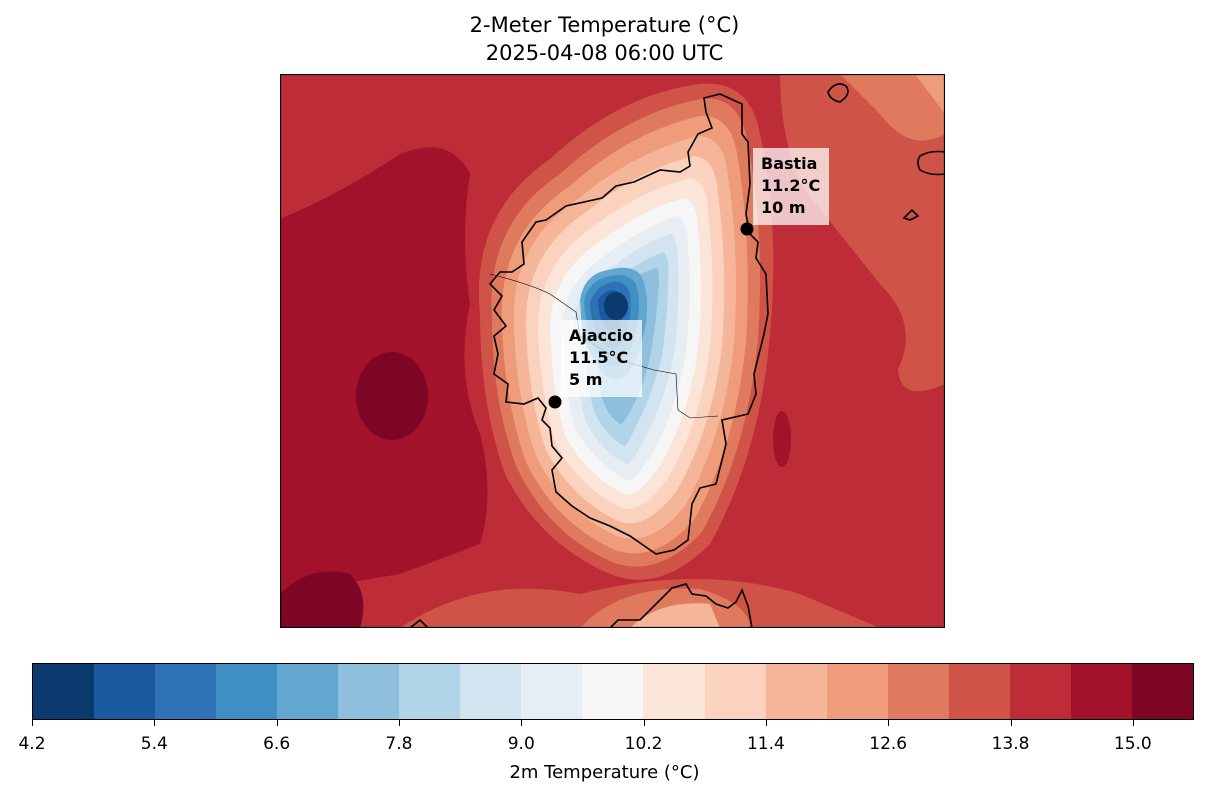 The height and width of the screenshot is (799, 1209). I want to click on colorbar-tick-label: 4.2, so click(32, 744).